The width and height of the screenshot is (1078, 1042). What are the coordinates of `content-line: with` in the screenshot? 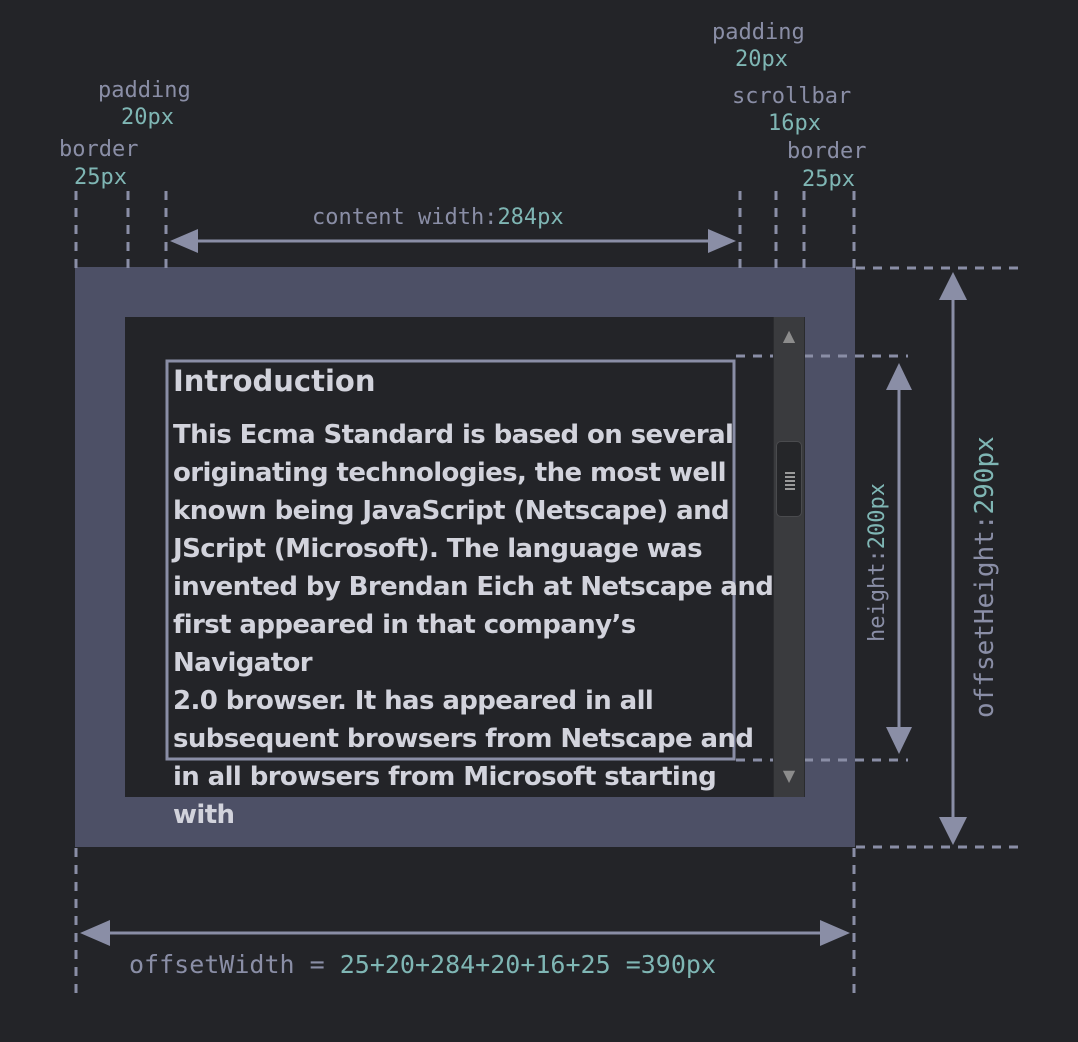 It's located at (204, 815).